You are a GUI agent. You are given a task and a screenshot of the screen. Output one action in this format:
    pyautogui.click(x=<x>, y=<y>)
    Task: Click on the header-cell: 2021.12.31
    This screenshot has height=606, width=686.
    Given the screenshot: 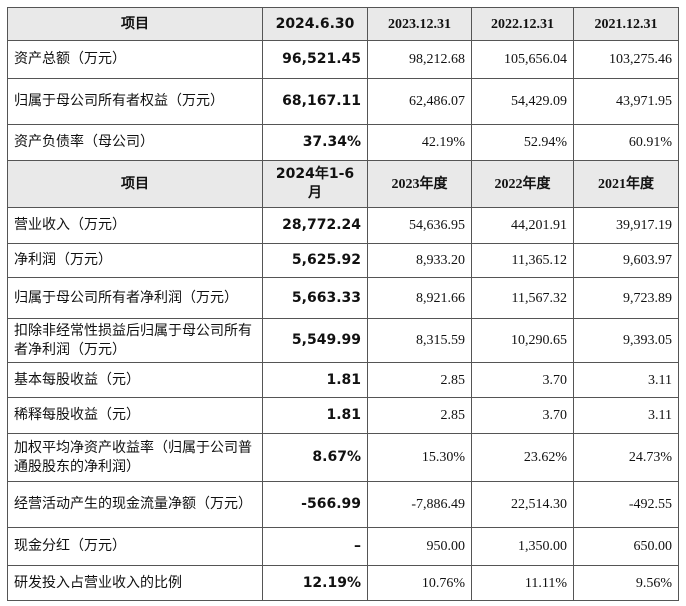 What is the action you would take?
    pyautogui.click(x=626, y=24)
    